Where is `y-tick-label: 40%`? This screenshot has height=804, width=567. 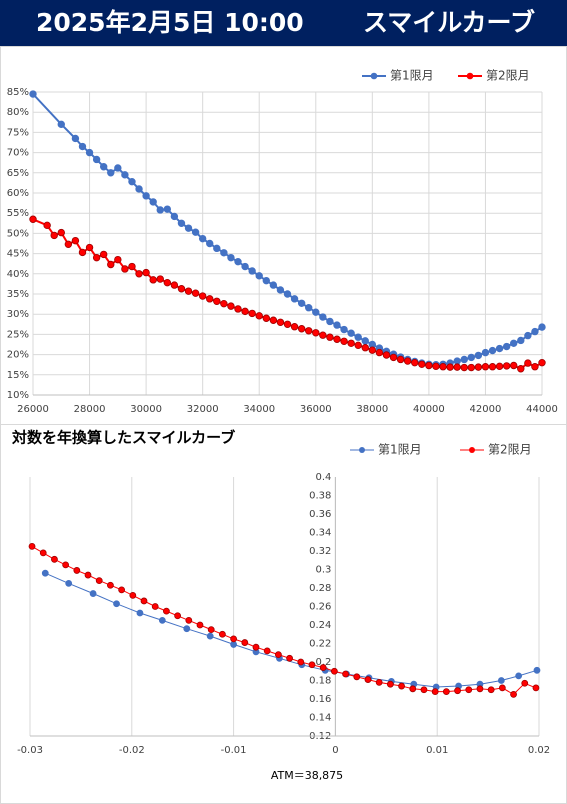
y-tick-label: 40% is located at coordinates (18, 274).